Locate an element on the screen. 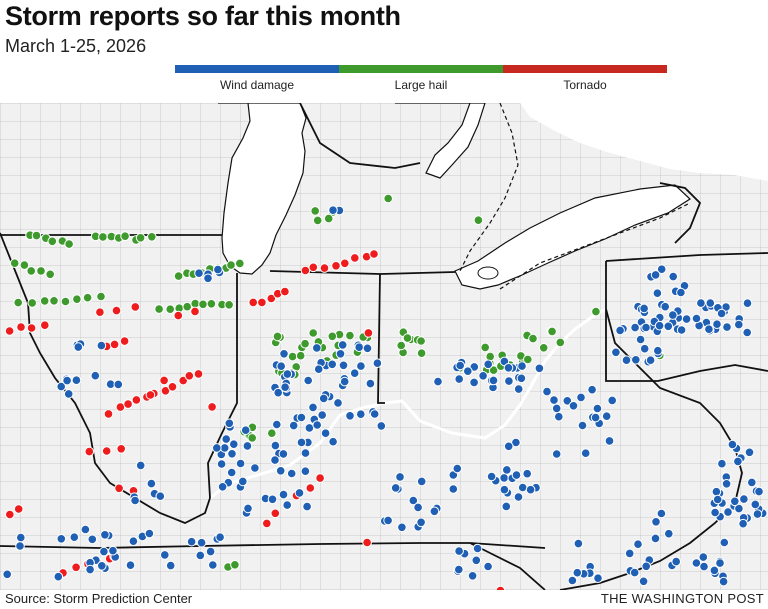  lake-erie is located at coordinates (572, 237).